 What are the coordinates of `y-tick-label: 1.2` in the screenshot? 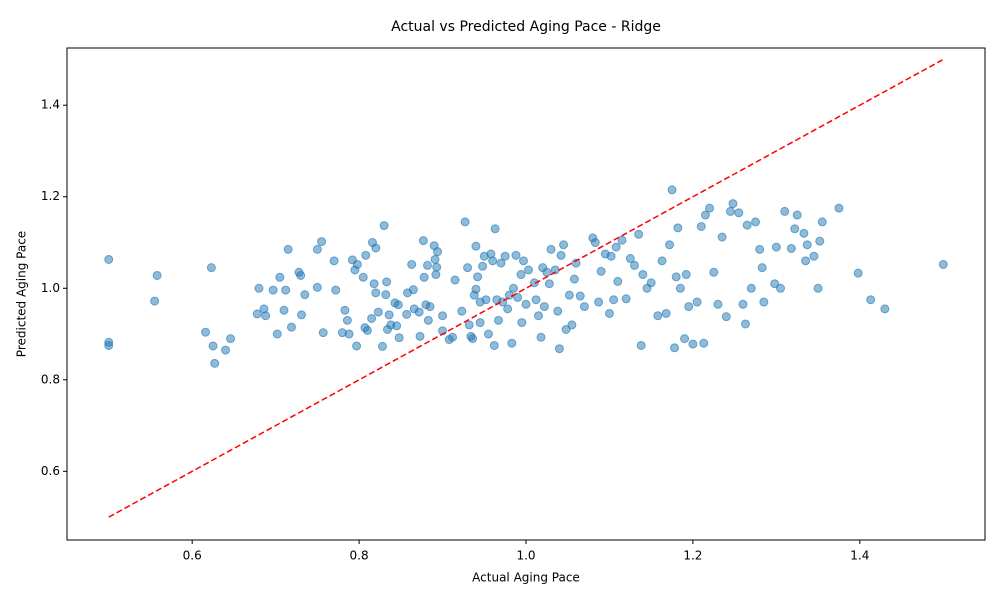 It's located at (50, 196).